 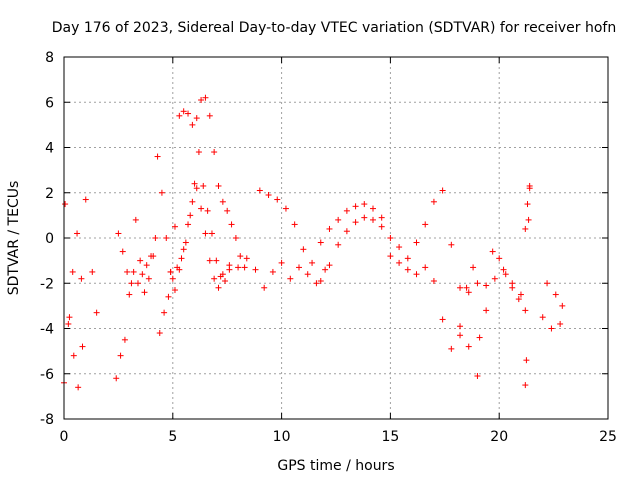 What do you see at coordinates (64, 437) in the screenshot?
I see `x-tick-label: 0` at bounding box center [64, 437].